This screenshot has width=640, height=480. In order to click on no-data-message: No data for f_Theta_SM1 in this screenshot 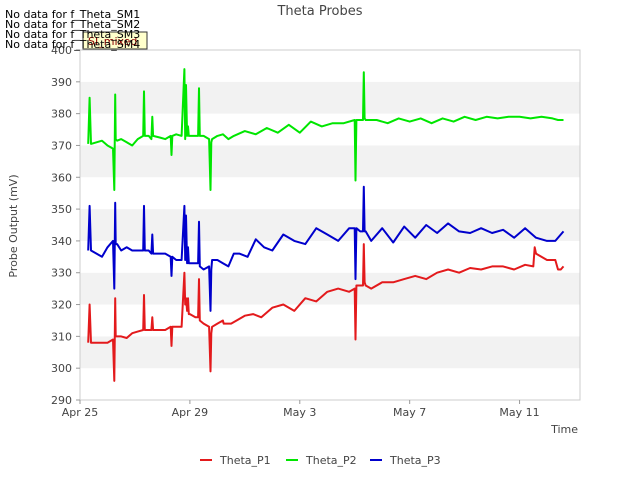, I will do `click(72, 14)`.